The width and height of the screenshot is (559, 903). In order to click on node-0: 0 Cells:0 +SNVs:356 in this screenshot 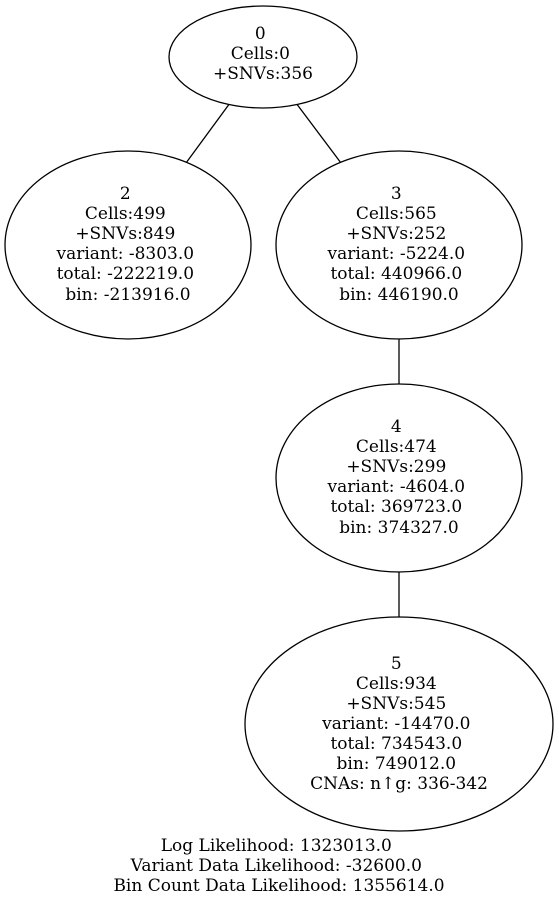, I will do `click(263, 57)`.